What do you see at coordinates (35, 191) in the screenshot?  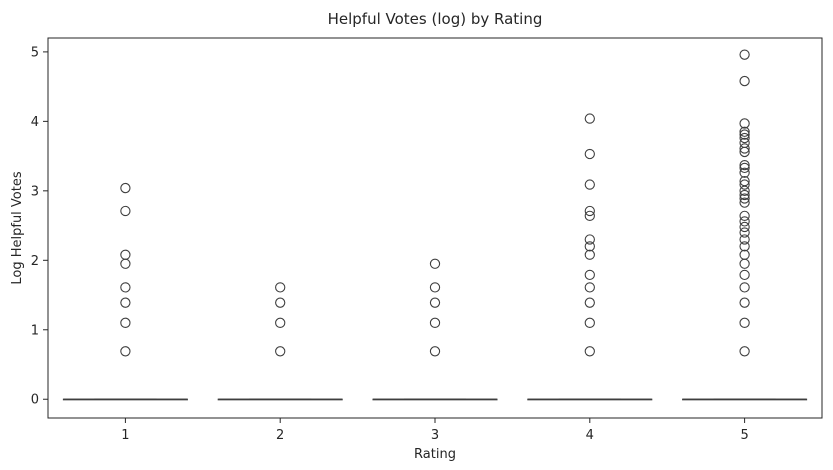 I see `y-tick-label: 3` at bounding box center [35, 191].